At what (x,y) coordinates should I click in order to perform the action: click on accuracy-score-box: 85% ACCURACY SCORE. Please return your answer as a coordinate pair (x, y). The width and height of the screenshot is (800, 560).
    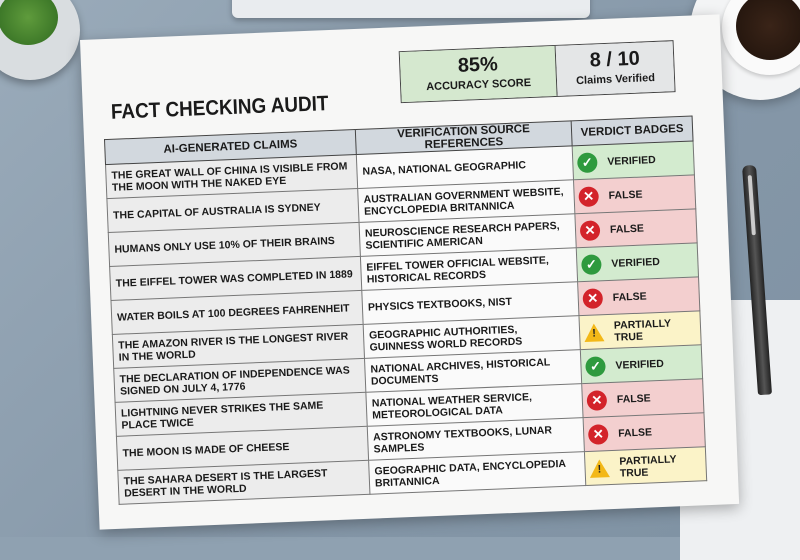
    Looking at the image, I should click on (478, 74).